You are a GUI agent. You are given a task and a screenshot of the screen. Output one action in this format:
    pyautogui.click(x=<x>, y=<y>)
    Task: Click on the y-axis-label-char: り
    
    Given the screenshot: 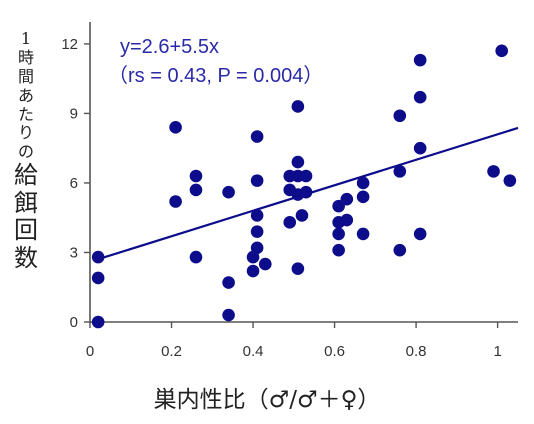 What is the action you would take?
    pyautogui.click(x=25, y=133)
    